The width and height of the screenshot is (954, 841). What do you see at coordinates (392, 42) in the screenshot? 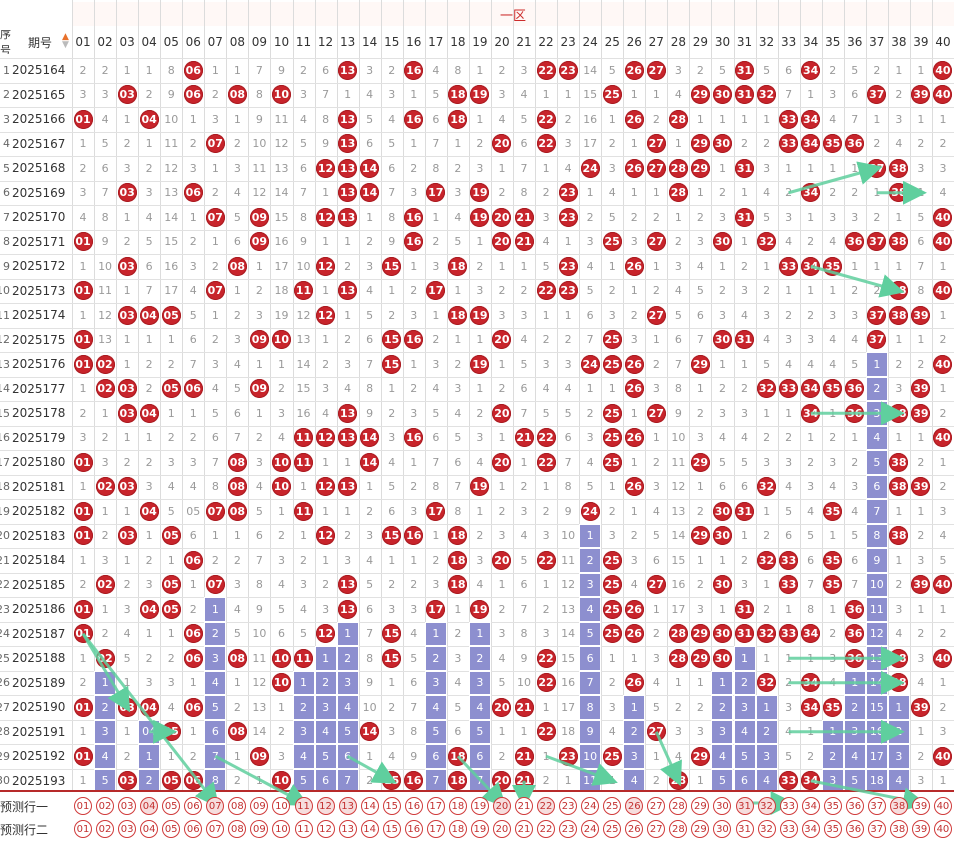
I see `column-header-15: 15` at bounding box center [392, 42].